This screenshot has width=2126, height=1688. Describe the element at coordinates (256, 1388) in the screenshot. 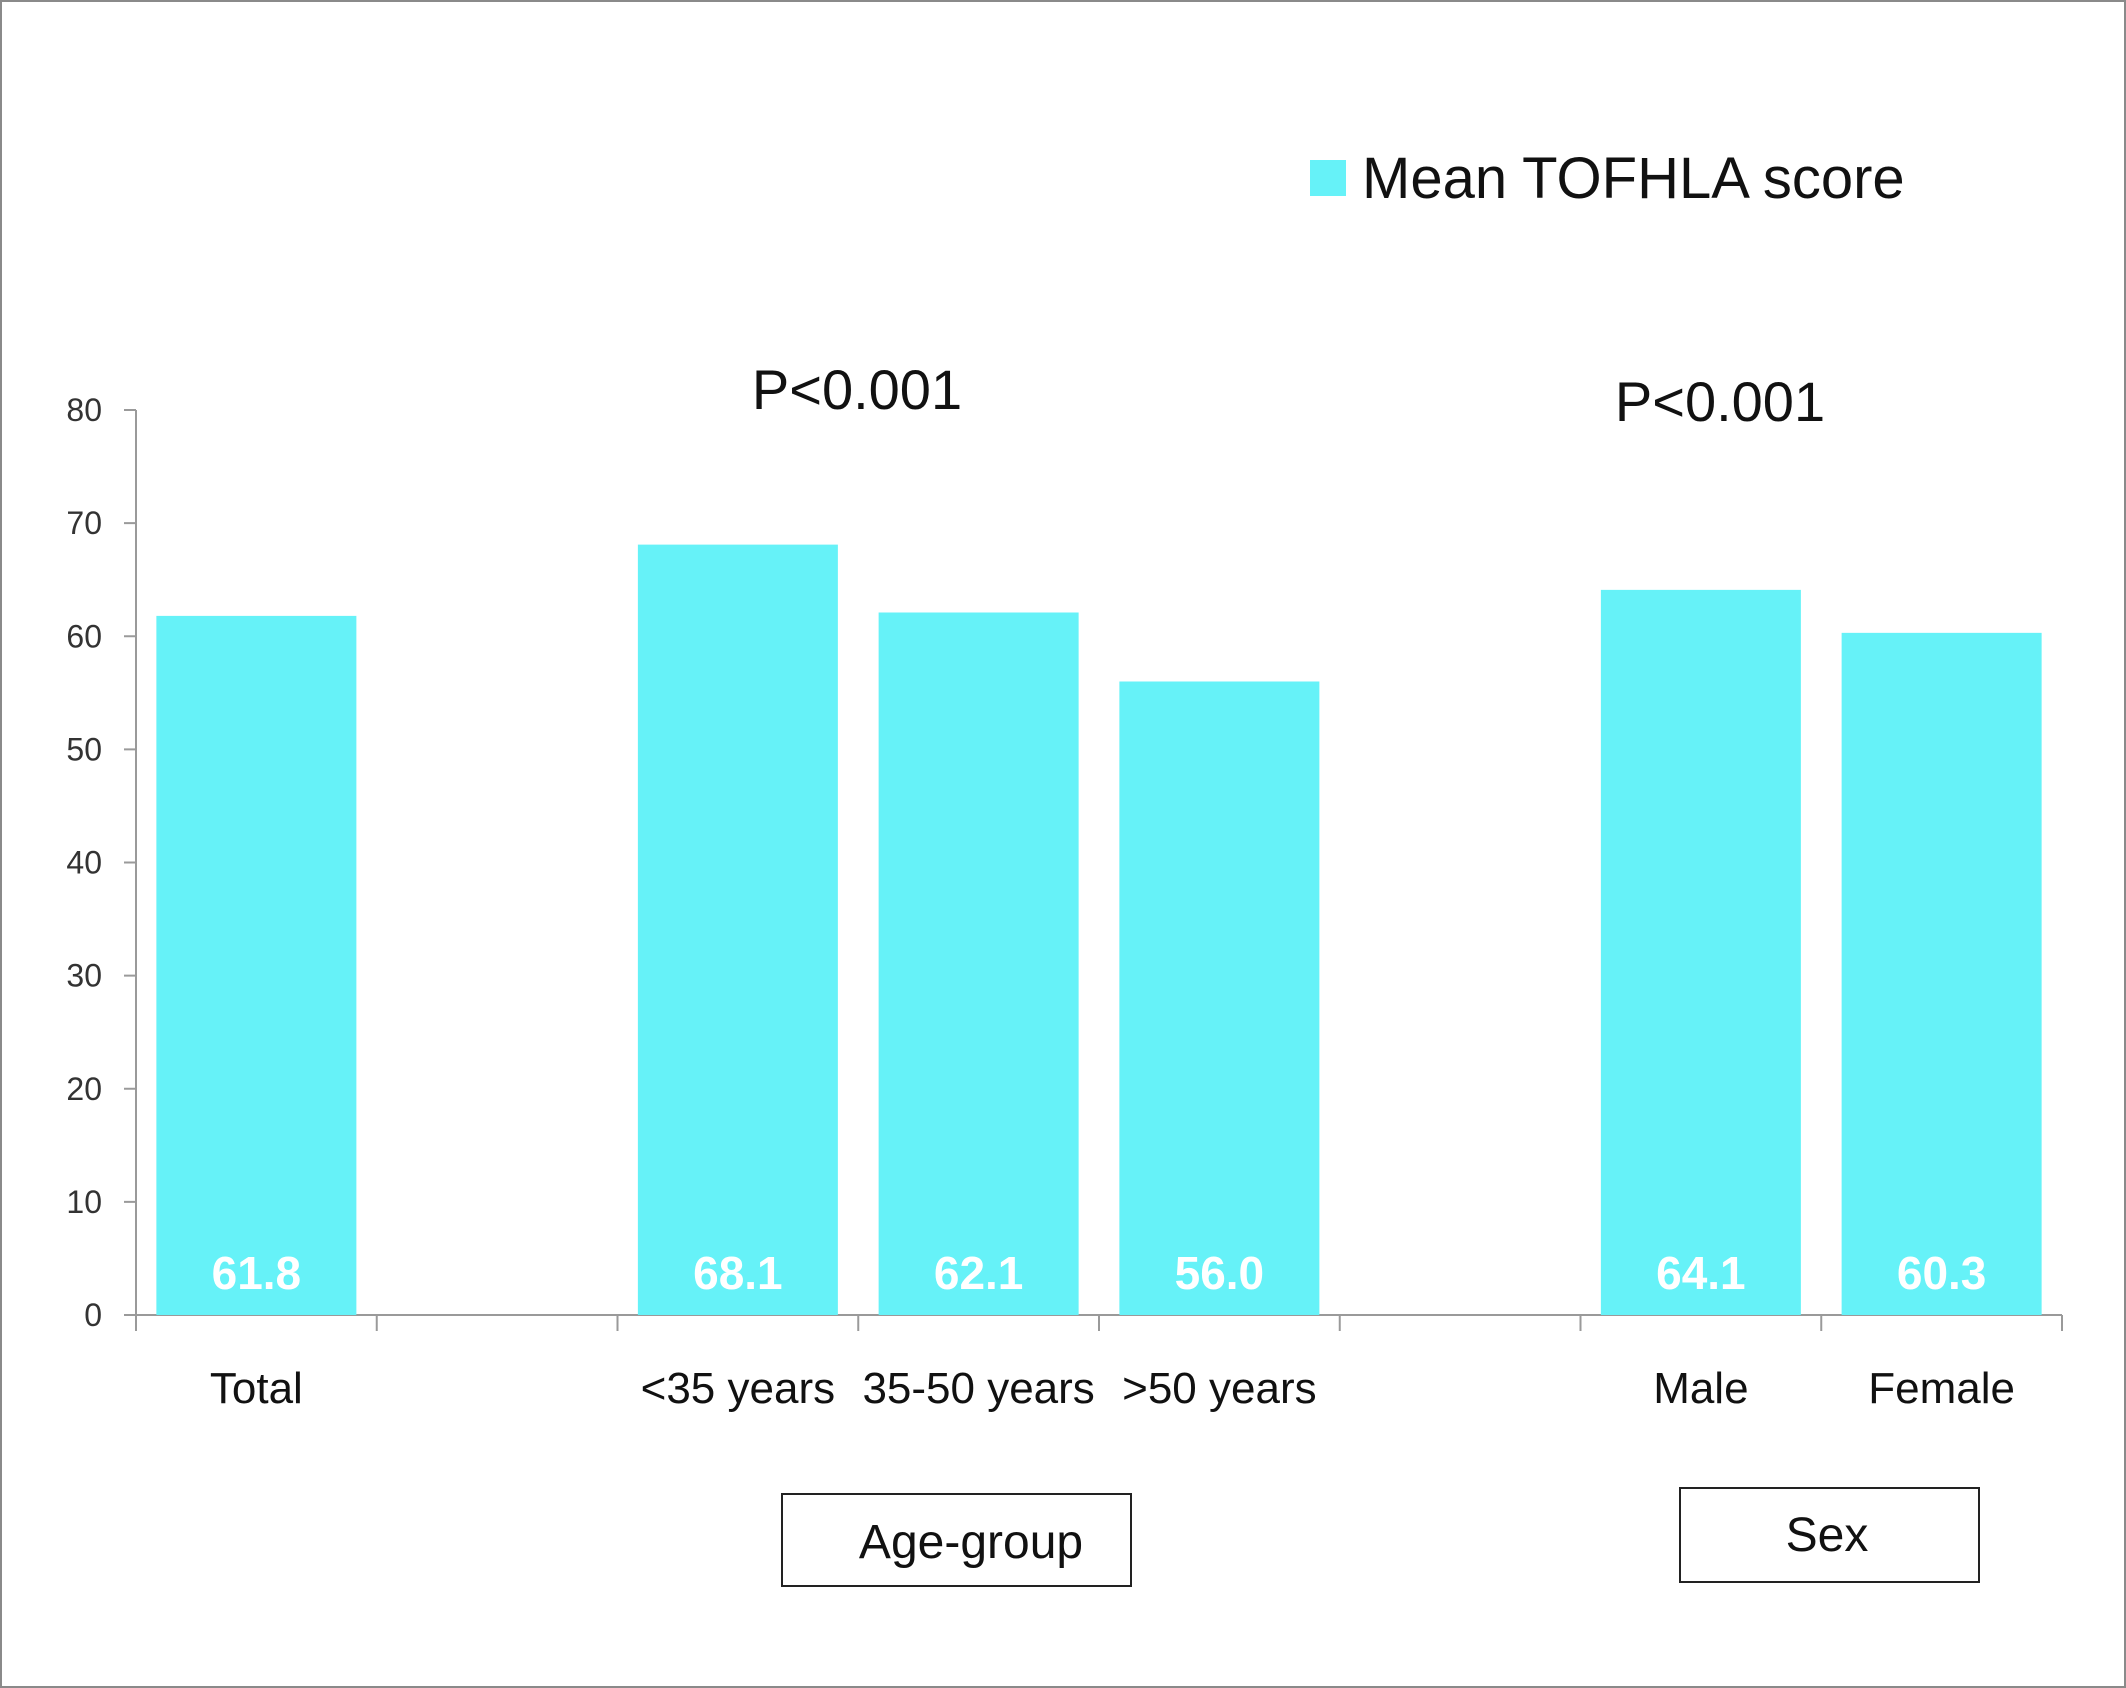

I see `x-category-label: Total` at that location.